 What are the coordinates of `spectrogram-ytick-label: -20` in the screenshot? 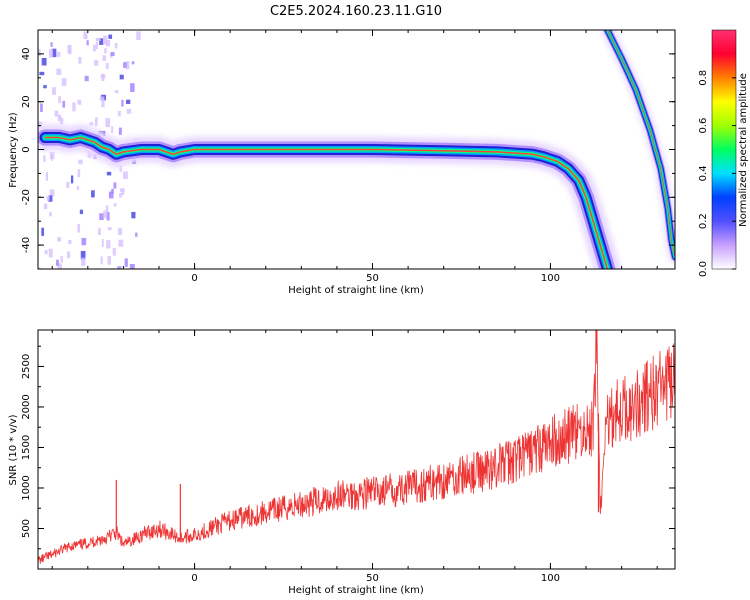 It's located at (26, 197).